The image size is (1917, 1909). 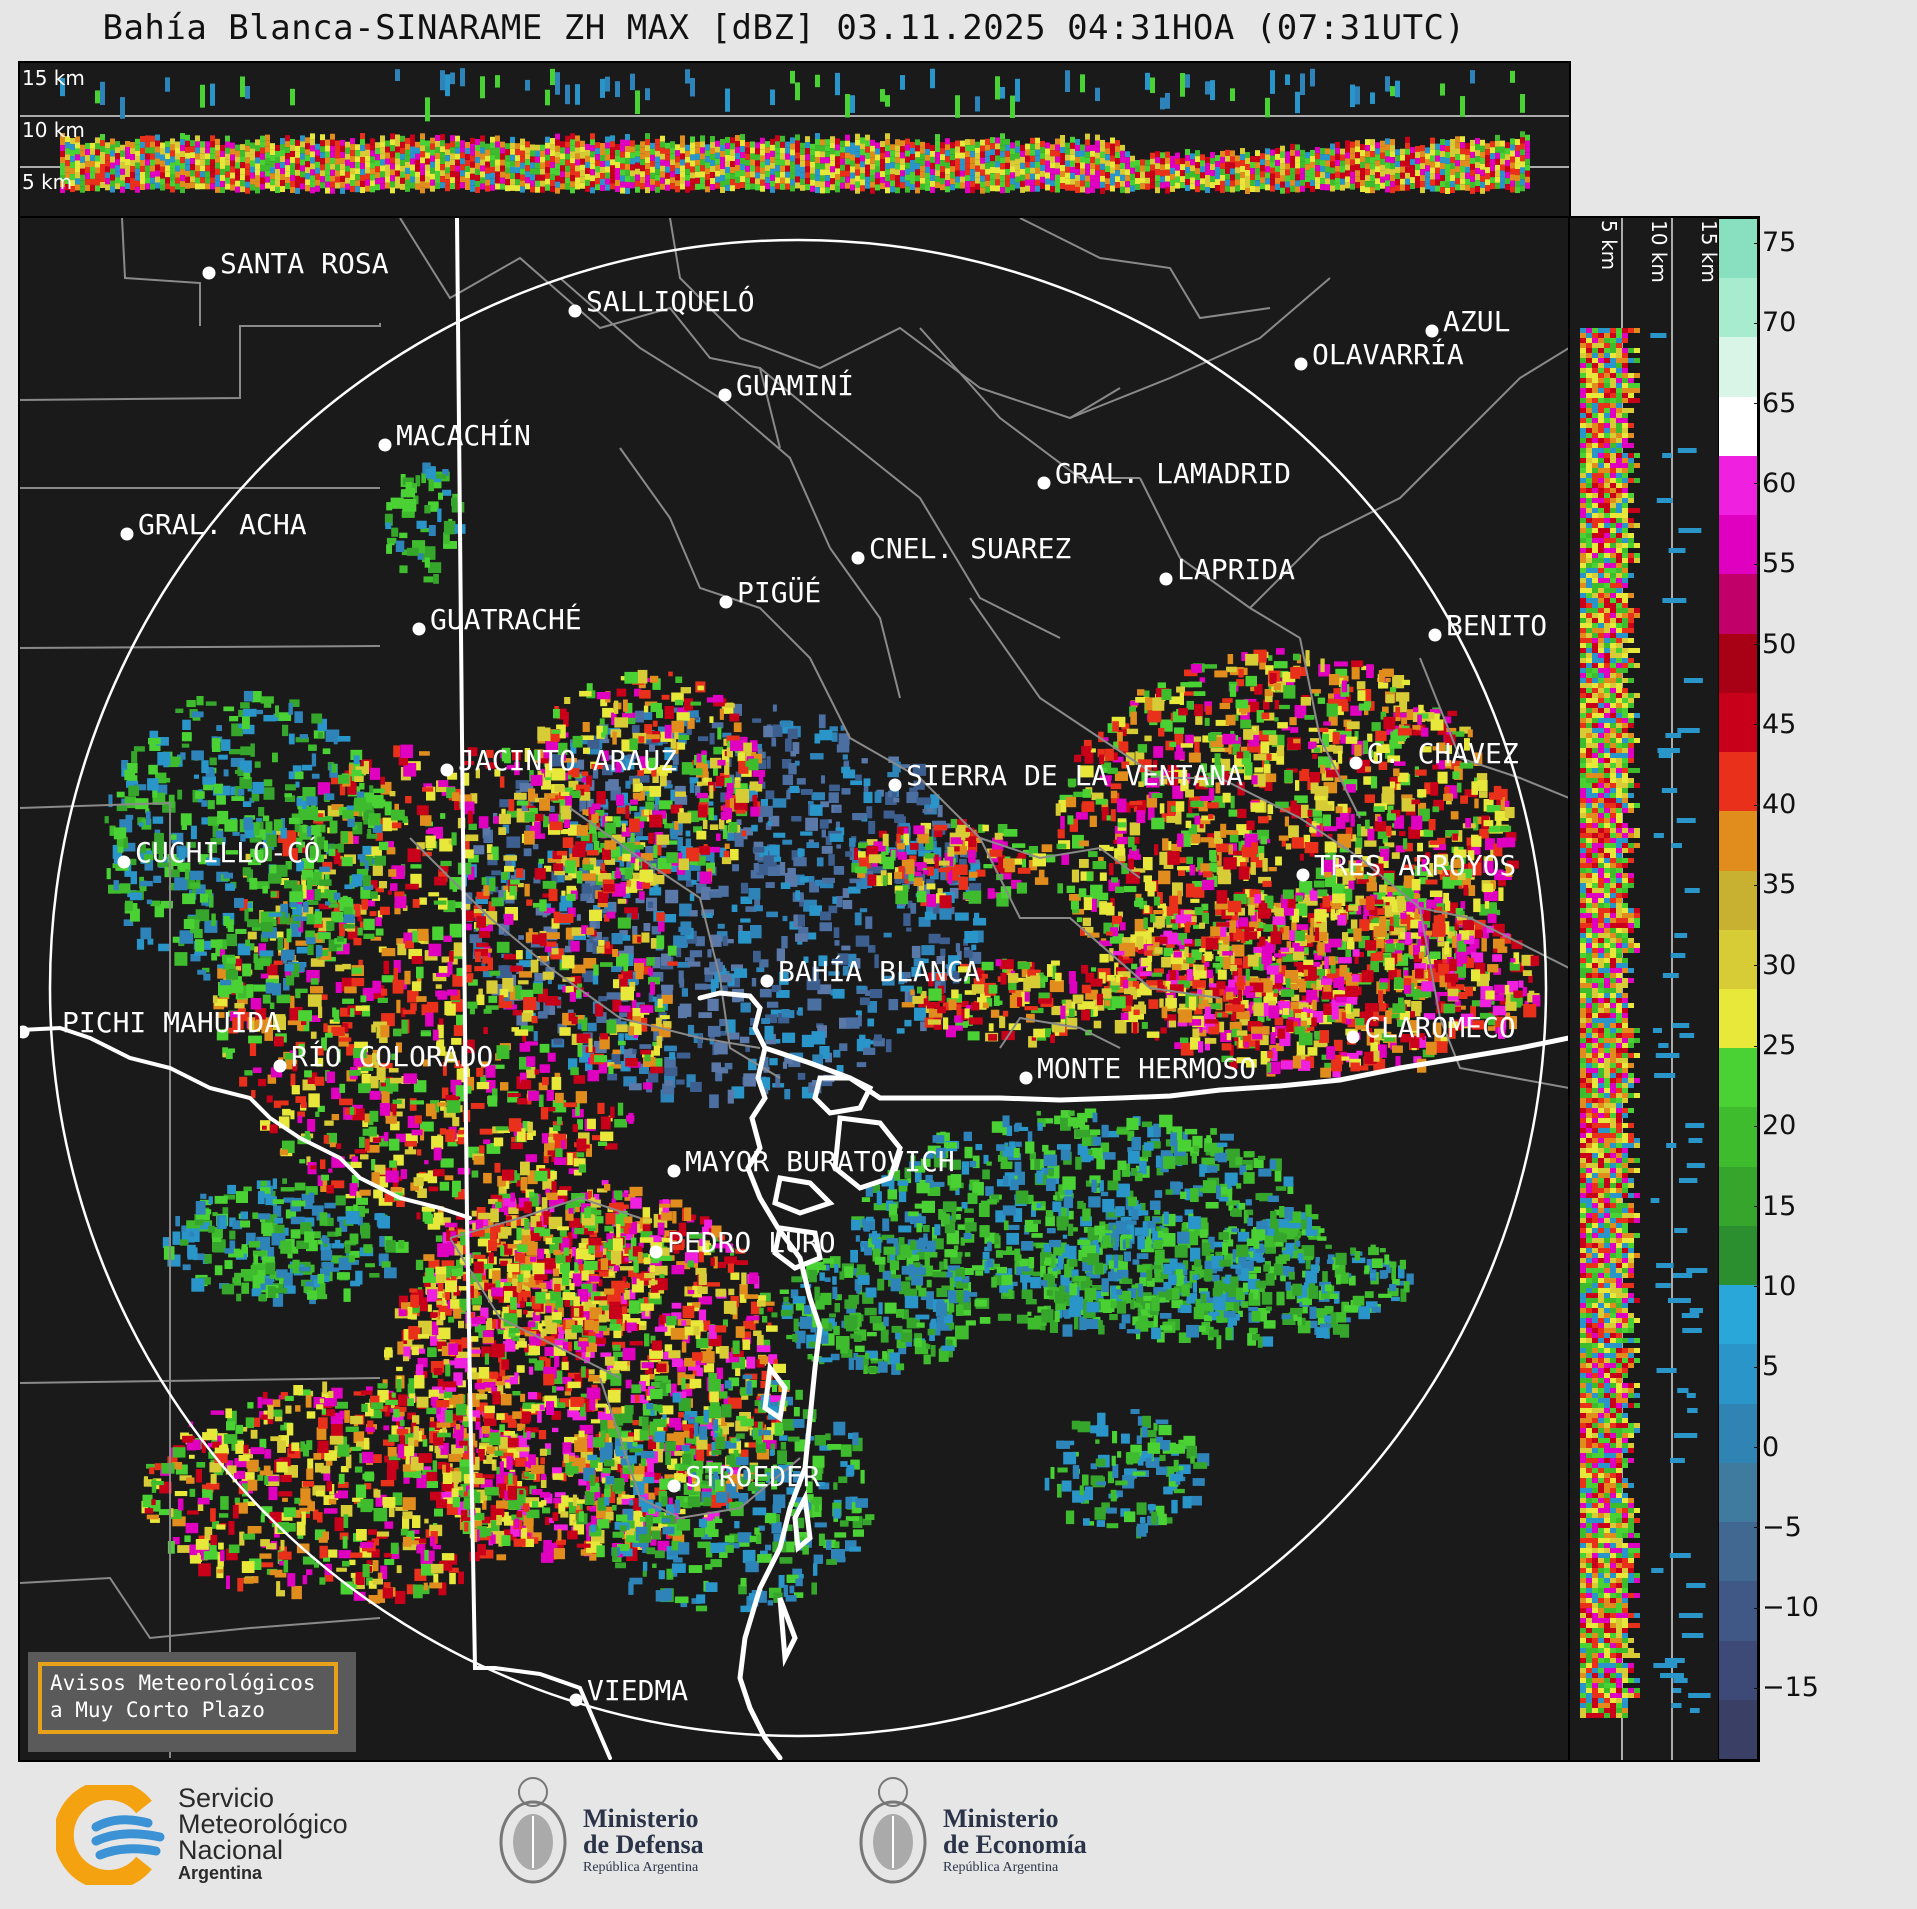 I want to click on side-height-label: 5 km, so click(x=1609, y=245).